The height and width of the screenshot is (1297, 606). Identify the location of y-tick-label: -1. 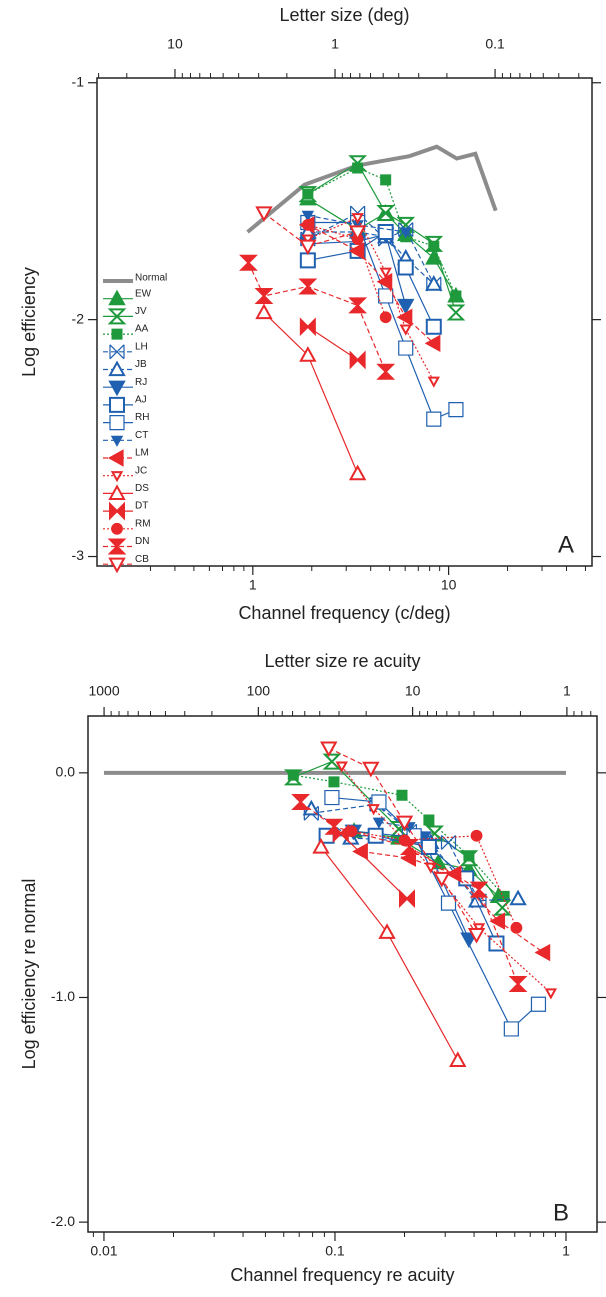
(78, 81).